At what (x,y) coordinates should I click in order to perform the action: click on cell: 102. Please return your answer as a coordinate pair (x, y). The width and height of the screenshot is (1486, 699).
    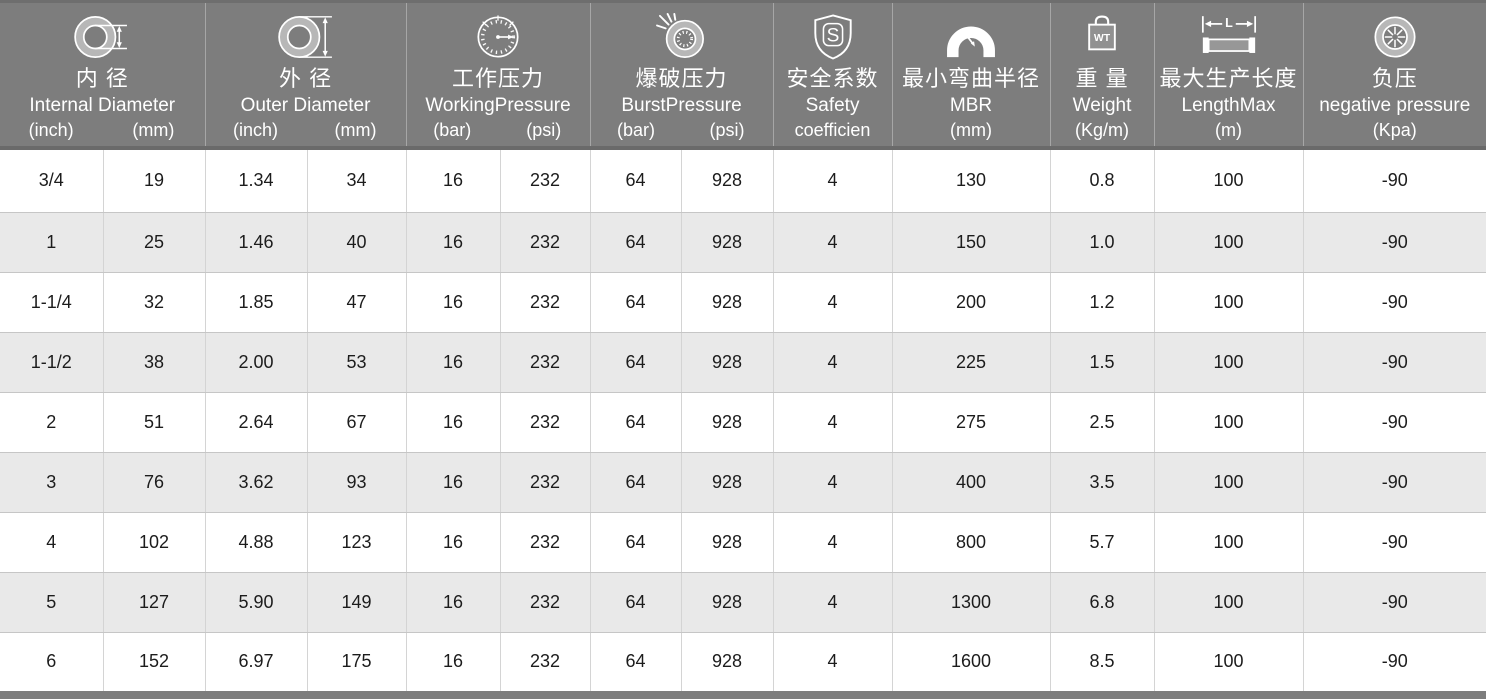
    Looking at the image, I should click on (154, 542).